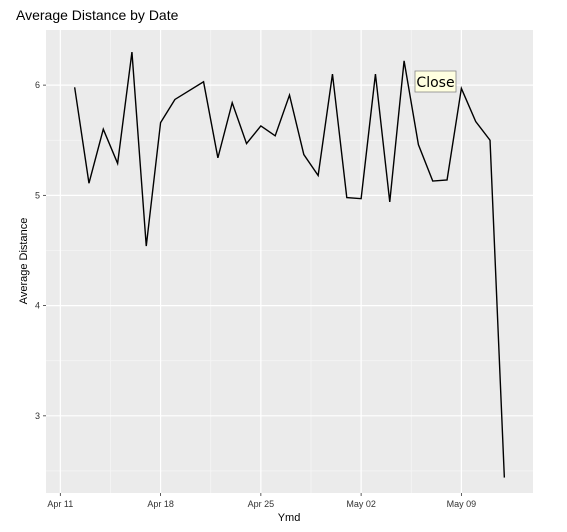 The height and width of the screenshot is (532, 567). I want to click on x-tick-label: Apr 11, so click(60, 504).